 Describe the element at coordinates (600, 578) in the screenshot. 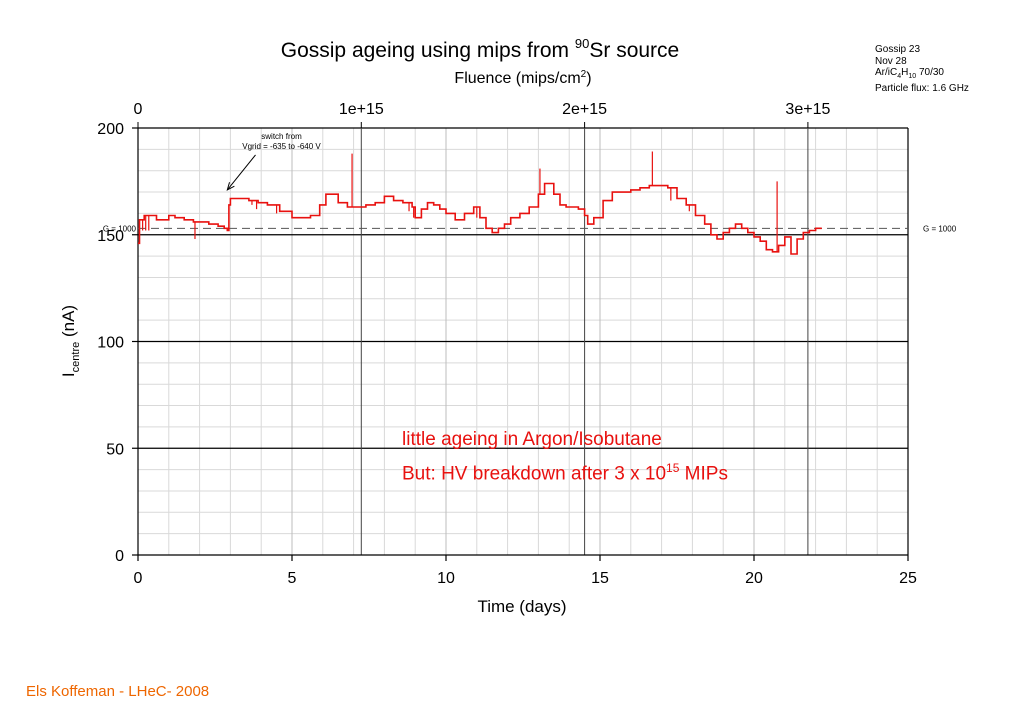

I see `x-tick-label: 15` at that location.